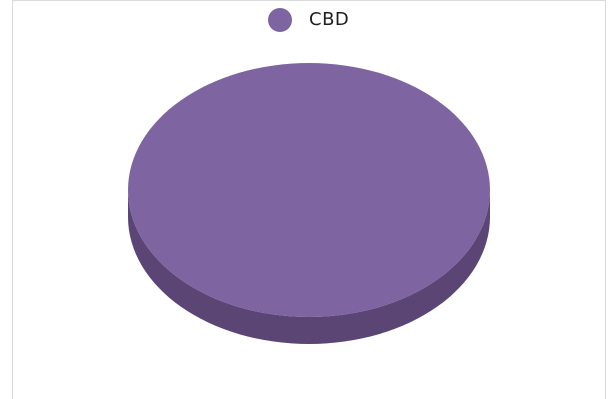 This screenshot has height=399, width=613. What do you see at coordinates (308, 20) in the screenshot?
I see `chart-legend: CBD` at bounding box center [308, 20].